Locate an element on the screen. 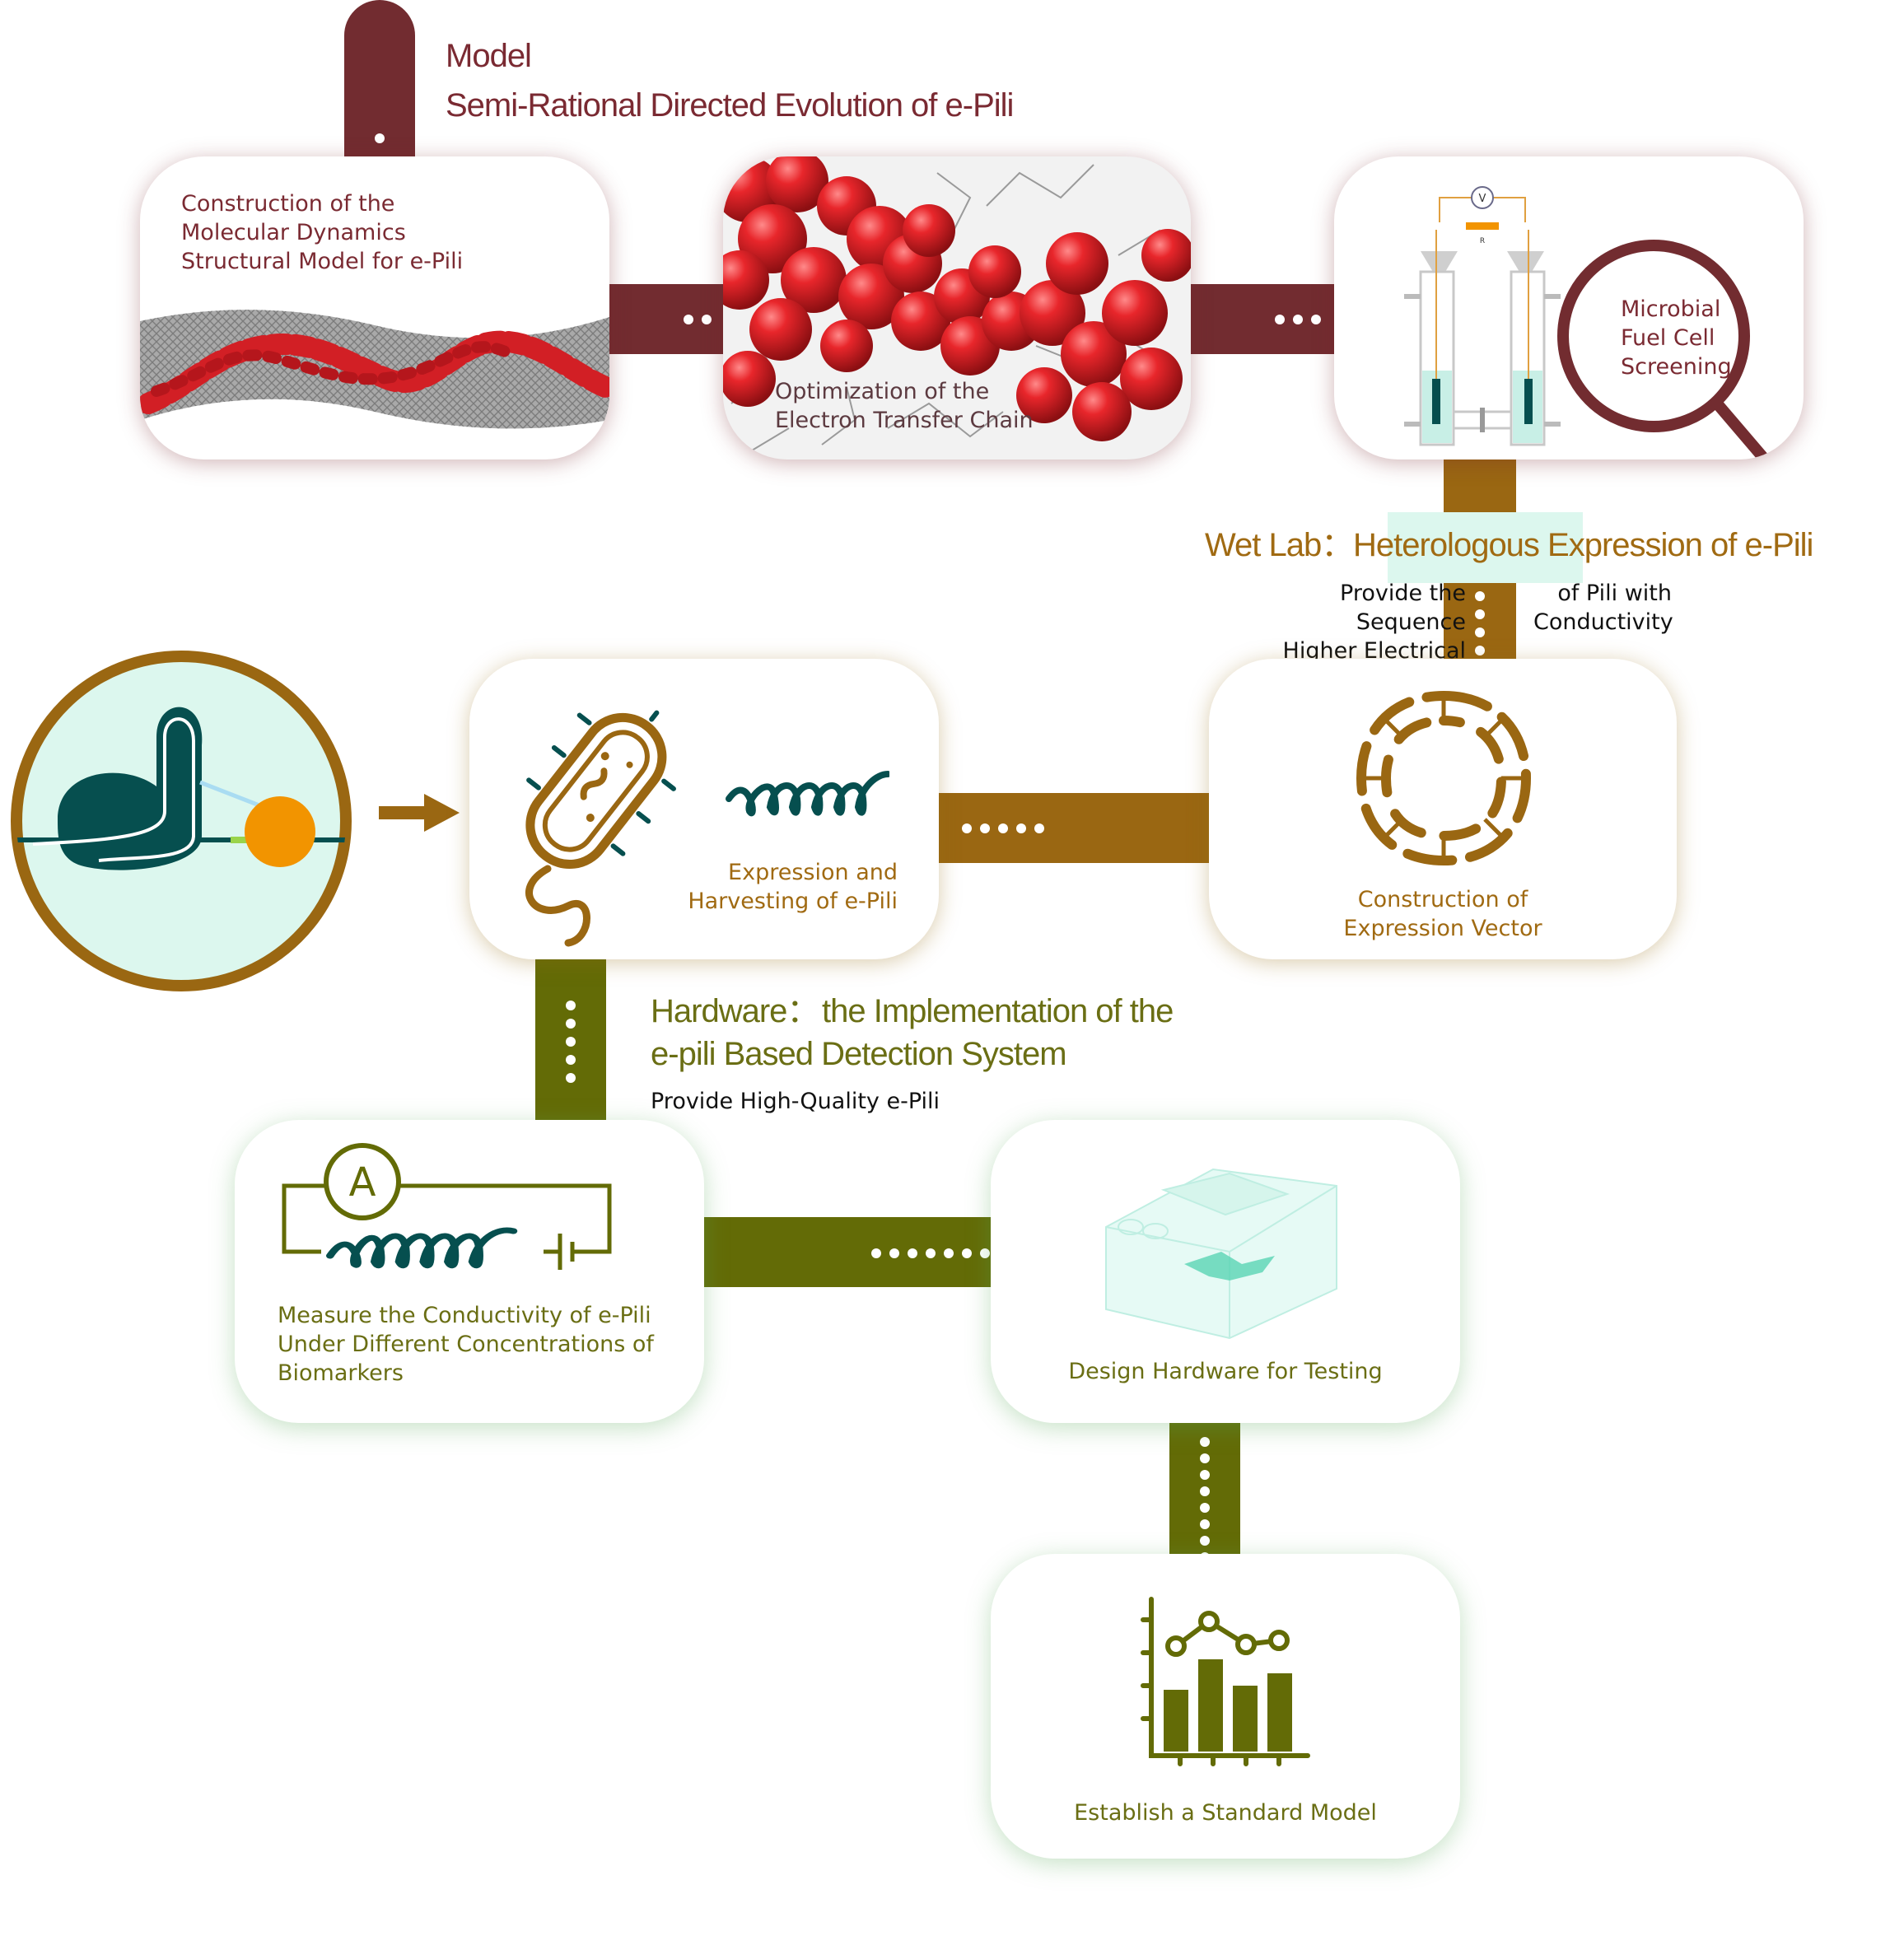 The image size is (1904, 1936). card-fuel-cell-text: Microbial Fuel Cell Screening is located at coordinates (1676, 338).